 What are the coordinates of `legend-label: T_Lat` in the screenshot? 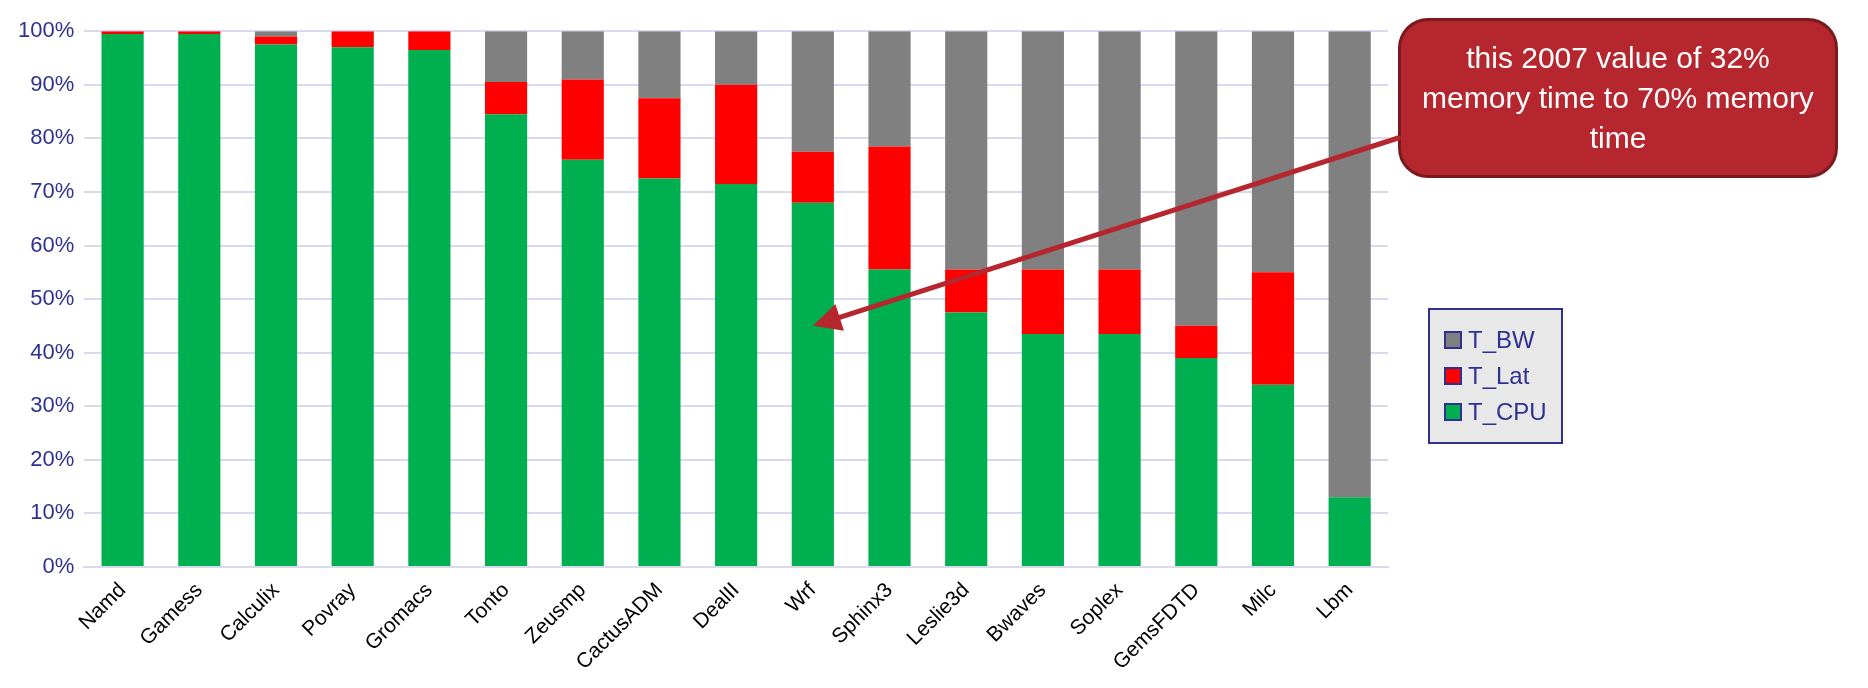 It's located at (1499, 376).